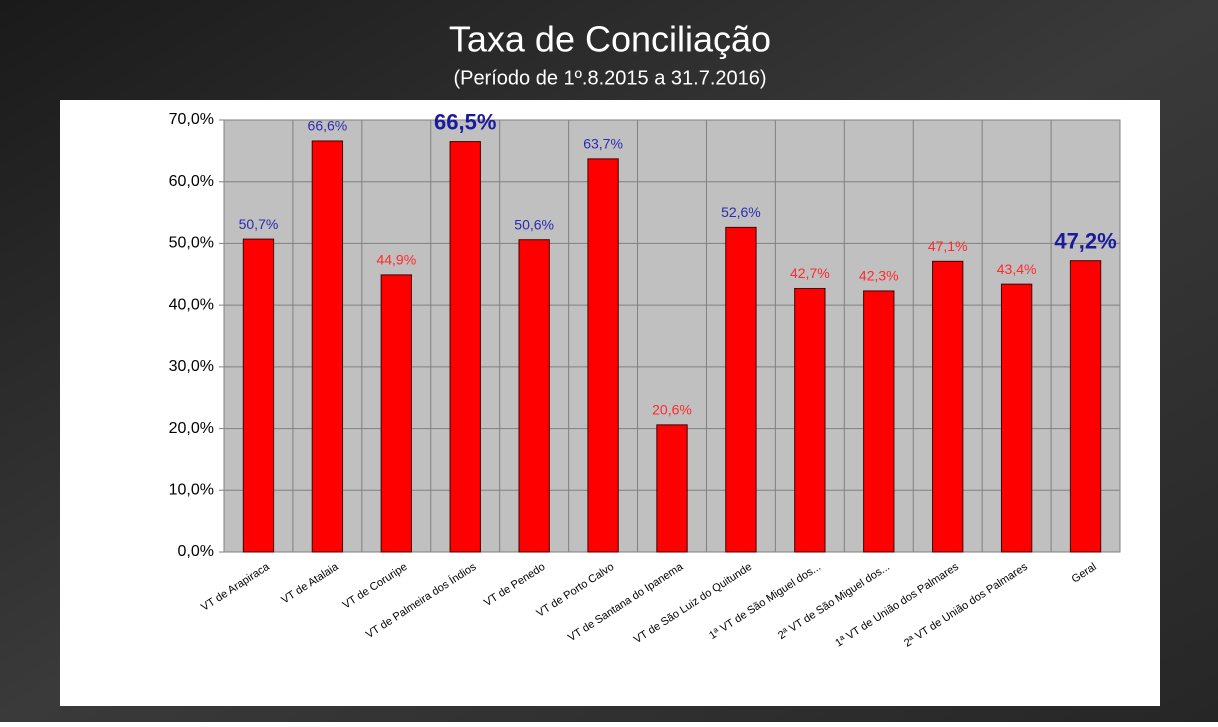 Image resolution: width=1218 pixels, height=727 pixels. Describe the element at coordinates (741, 212) in the screenshot. I see `data-label: 52,6%` at that location.